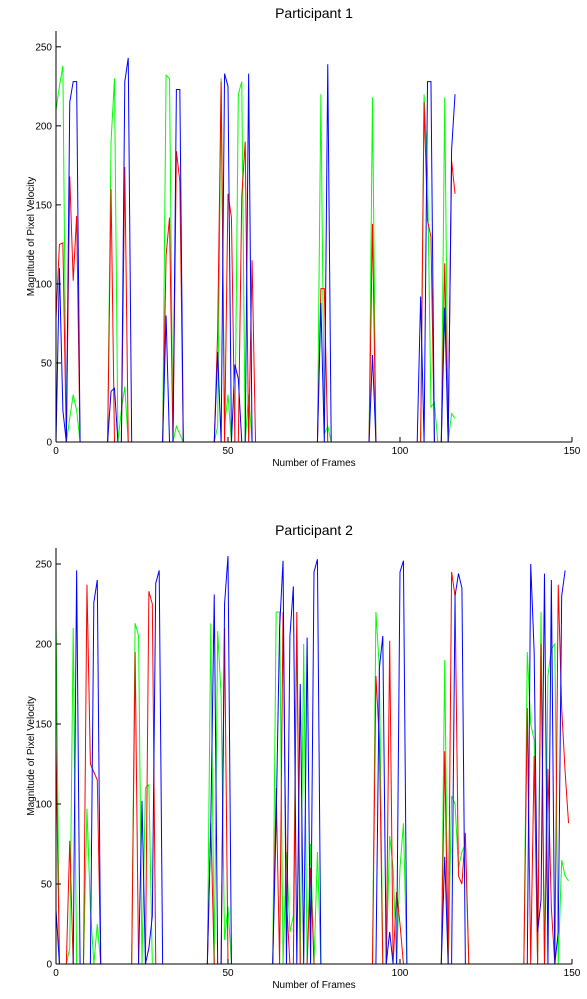  What do you see at coordinates (314, 530) in the screenshot?
I see `chart-title: Participant 2` at bounding box center [314, 530].